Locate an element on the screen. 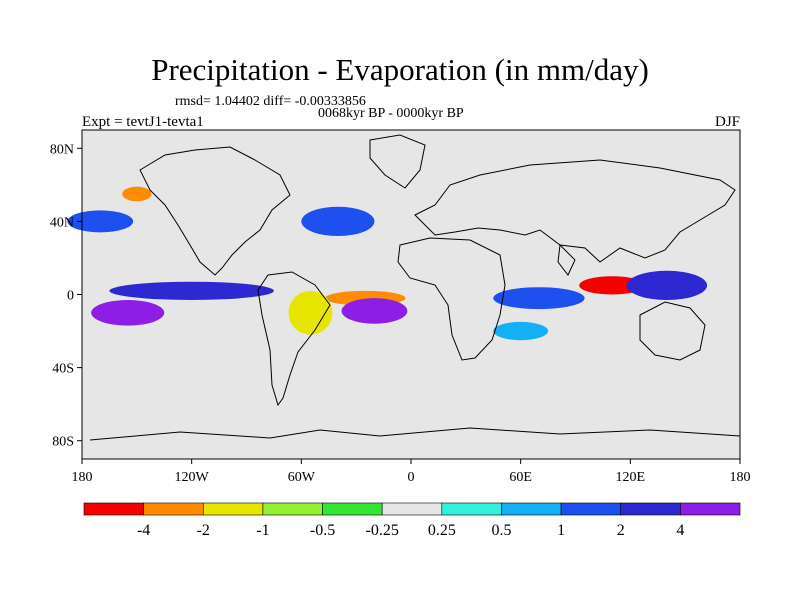 The image size is (800, 600). coast-antarctica is located at coordinates (415, 434).